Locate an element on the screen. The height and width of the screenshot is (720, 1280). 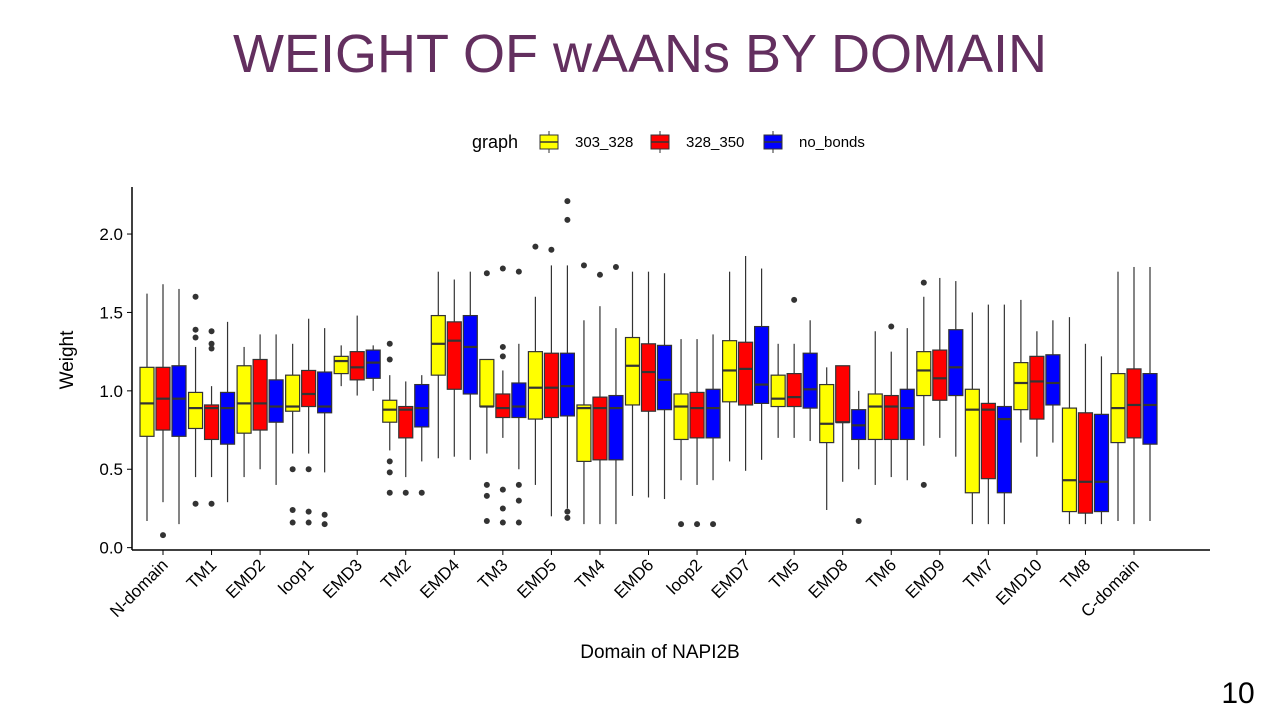
x-tick-label: TM1 is located at coordinates (201, 573).